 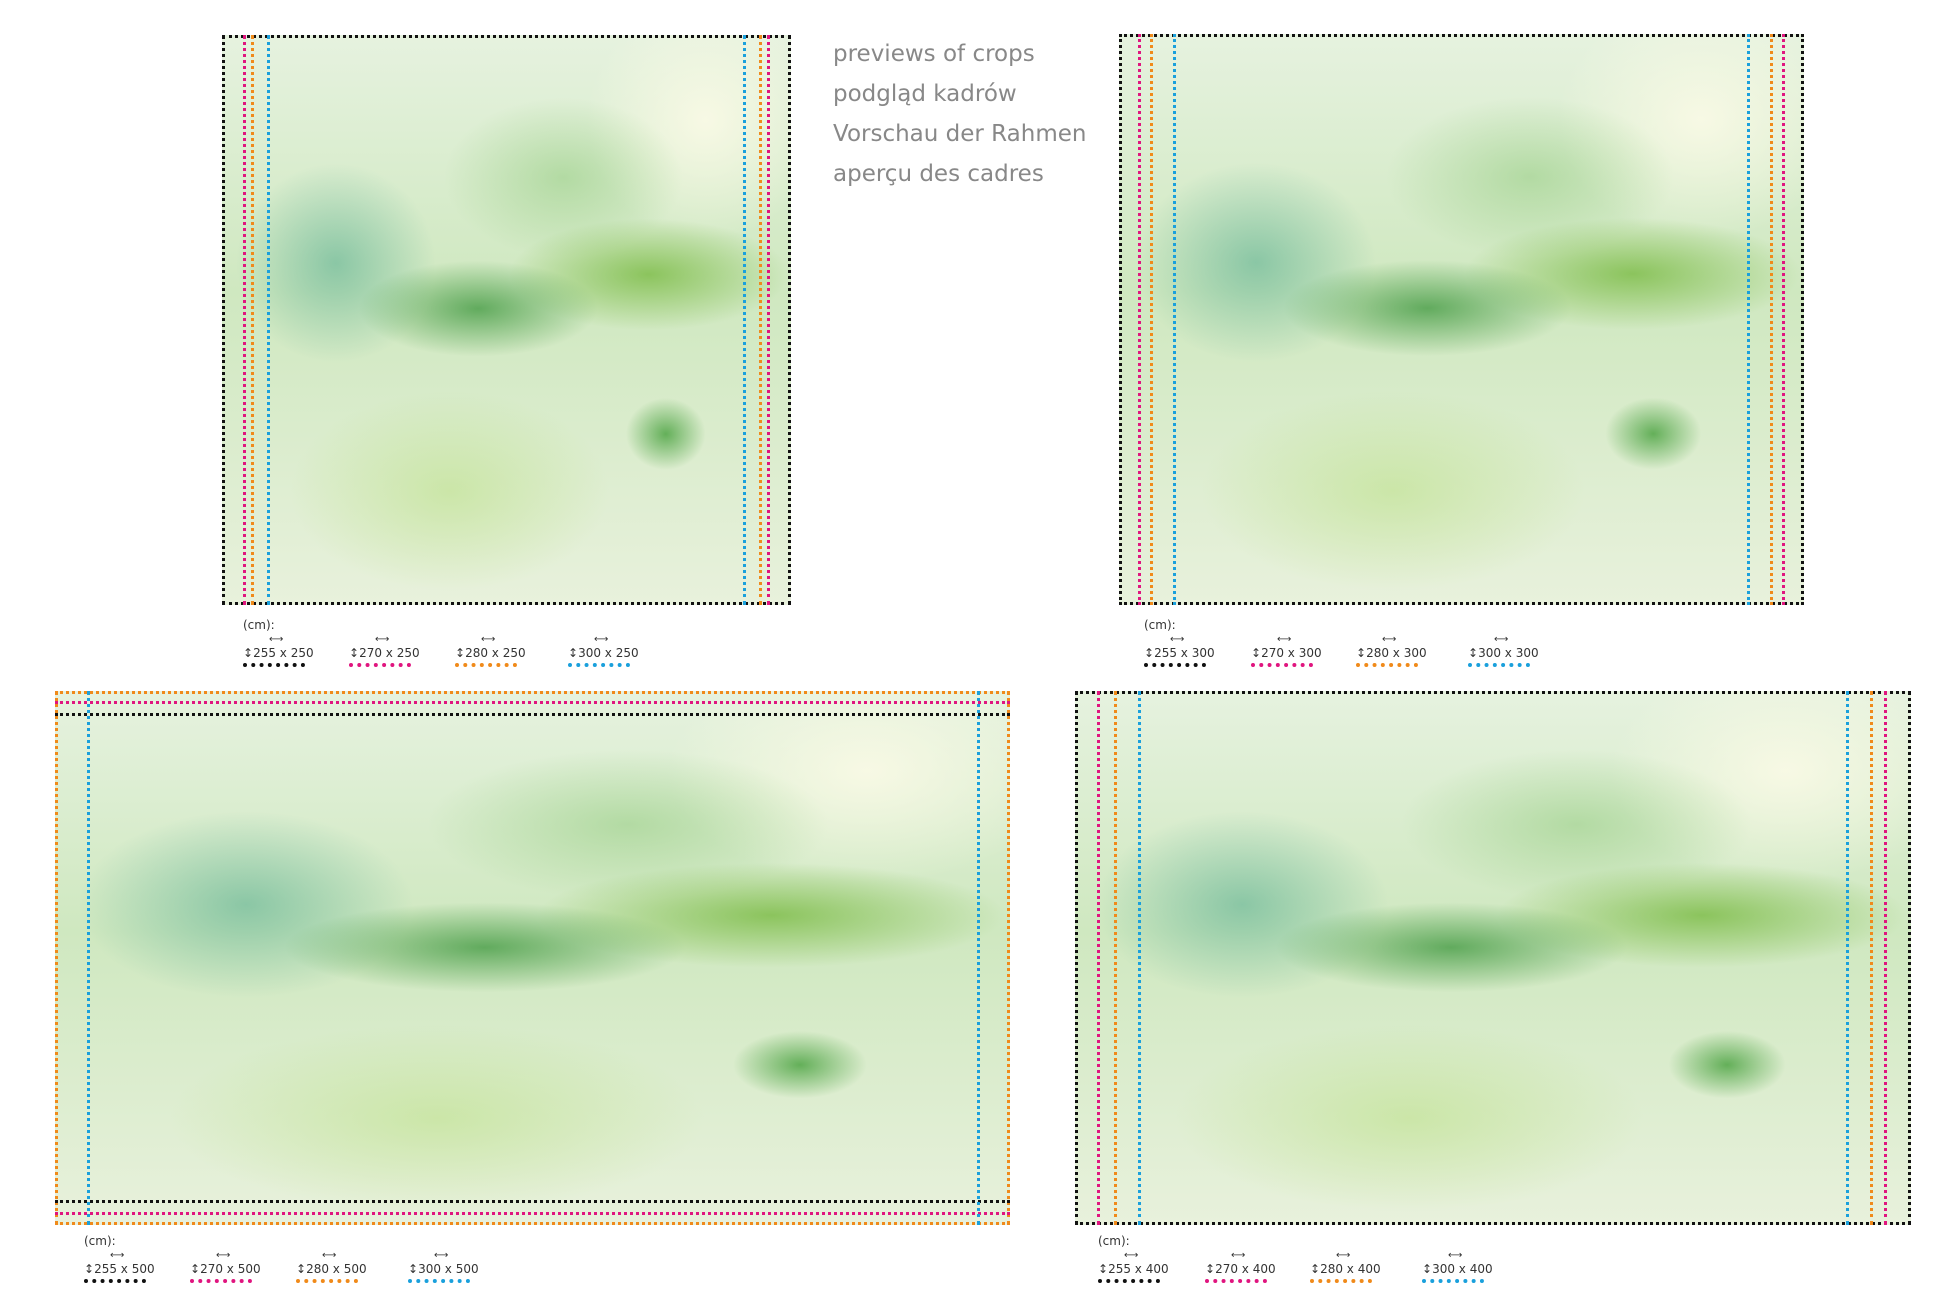 I want to click on caption-pl: podgląd kadrów, so click(x=925, y=94).